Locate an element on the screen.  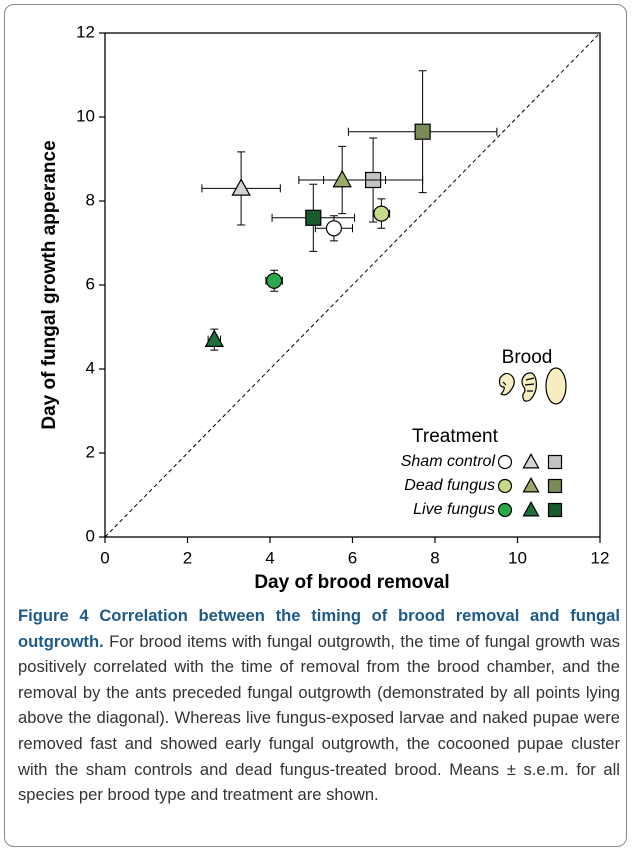
y-tick-label: 2 is located at coordinates (90, 451).